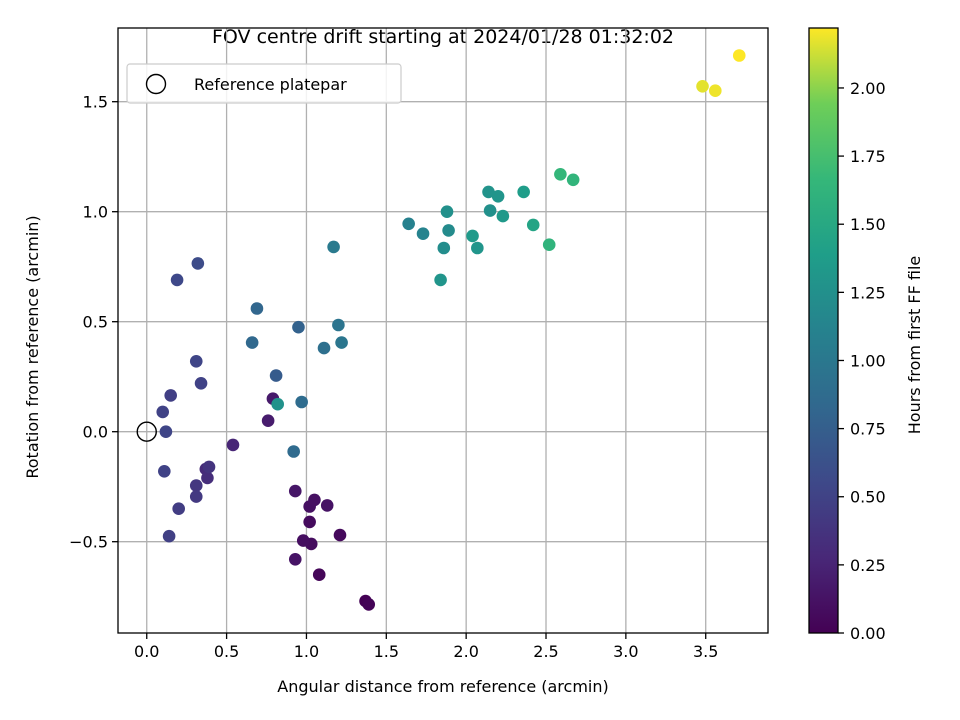 The width and height of the screenshot is (960, 720). I want to click on legend: Reference platepar, so click(264, 83).